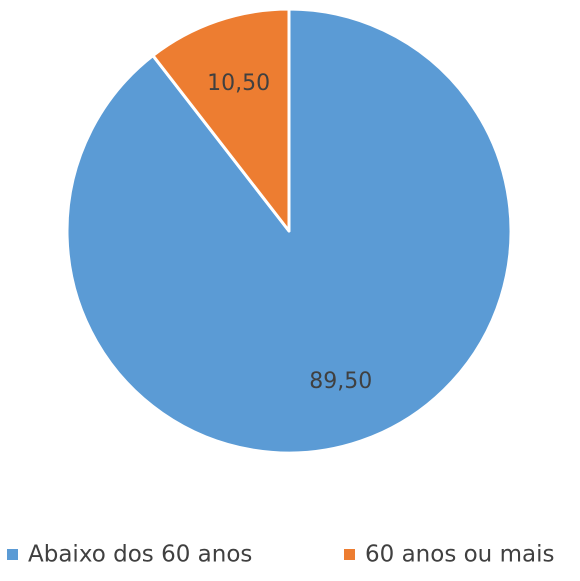  Describe the element at coordinates (140, 555) in the screenshot. I see `legend-label: Abaixo dos 60 anos` at that location.